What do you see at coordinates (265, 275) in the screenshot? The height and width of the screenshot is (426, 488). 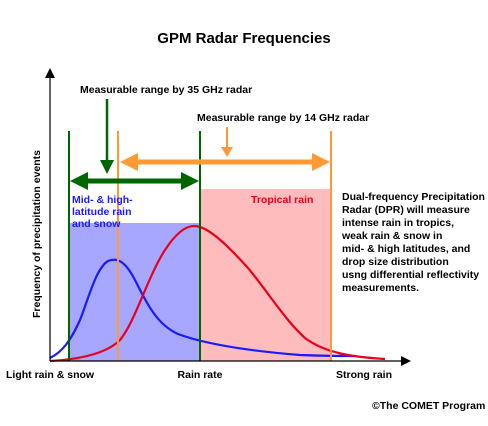 I see `tropical-rain-region` at bounding box center [265, 275].